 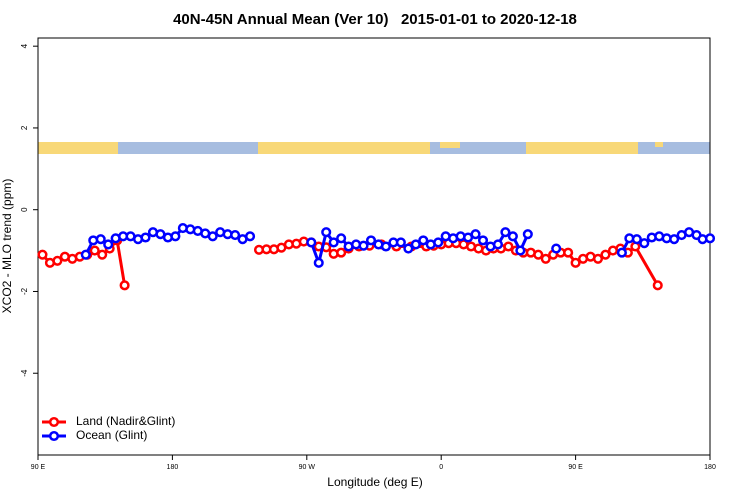 I want to click on y-tick-label: 4, so click(x=24, y=45).